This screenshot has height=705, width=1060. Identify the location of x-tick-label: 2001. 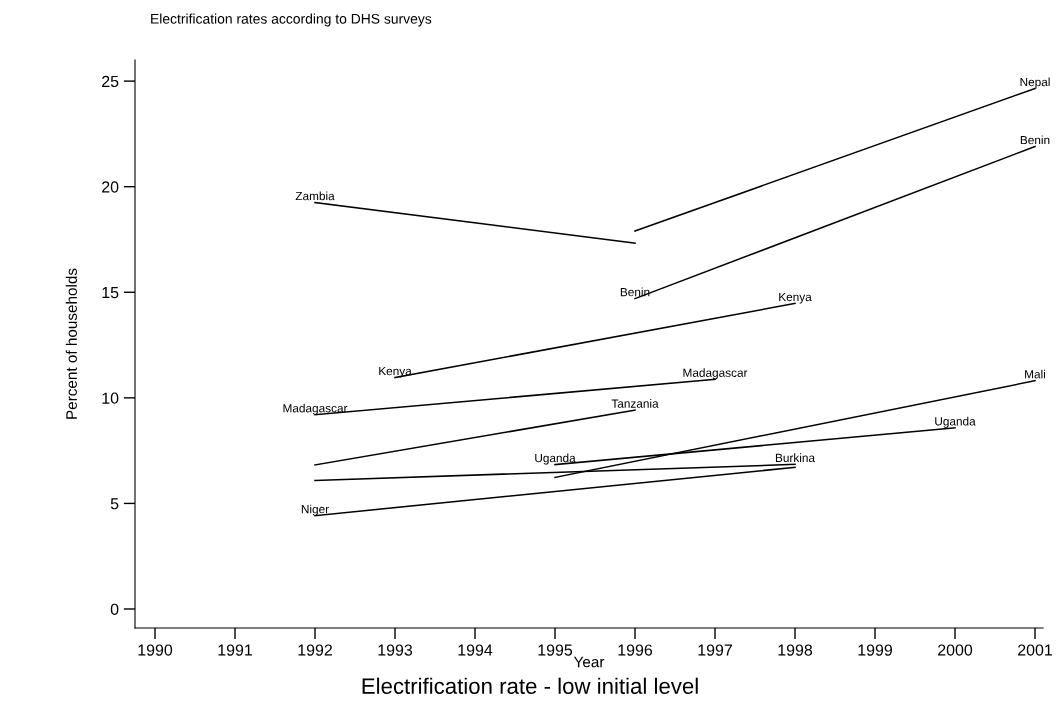
(1035, 650).